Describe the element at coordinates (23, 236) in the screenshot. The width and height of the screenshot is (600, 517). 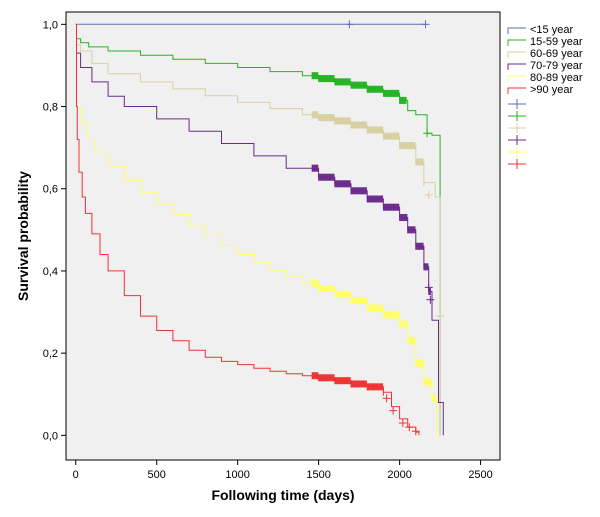
I see `y-axis-title: Survival probability` at that location.